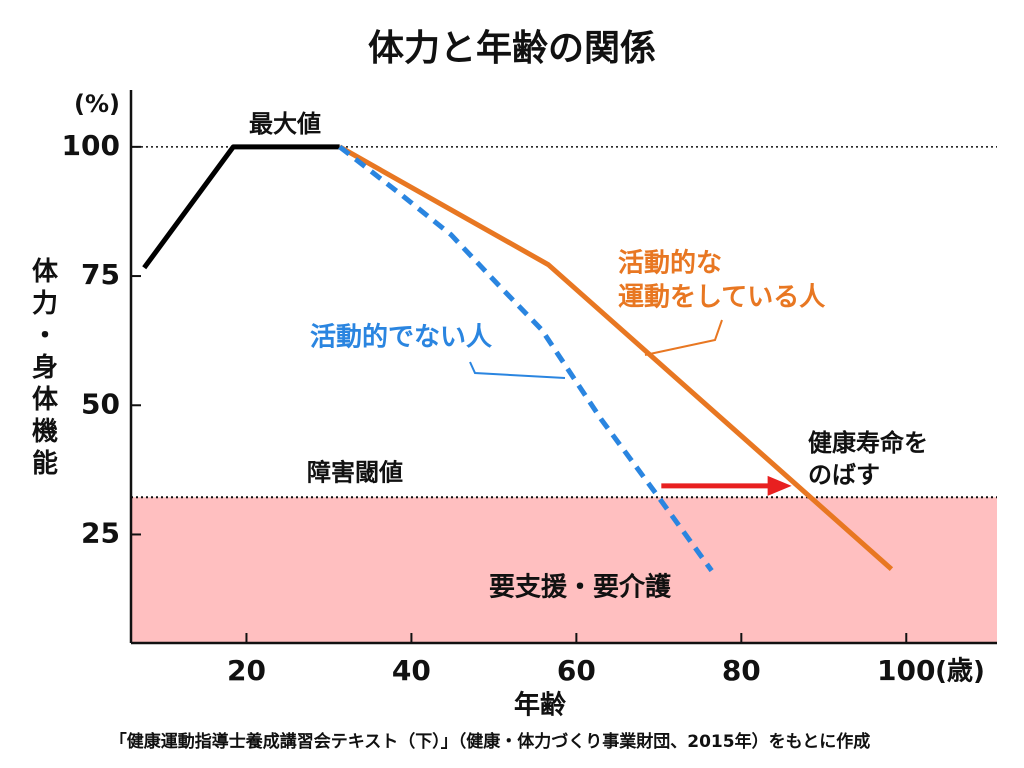  I want to click on x-tick-label: 60, so click(576, 670).